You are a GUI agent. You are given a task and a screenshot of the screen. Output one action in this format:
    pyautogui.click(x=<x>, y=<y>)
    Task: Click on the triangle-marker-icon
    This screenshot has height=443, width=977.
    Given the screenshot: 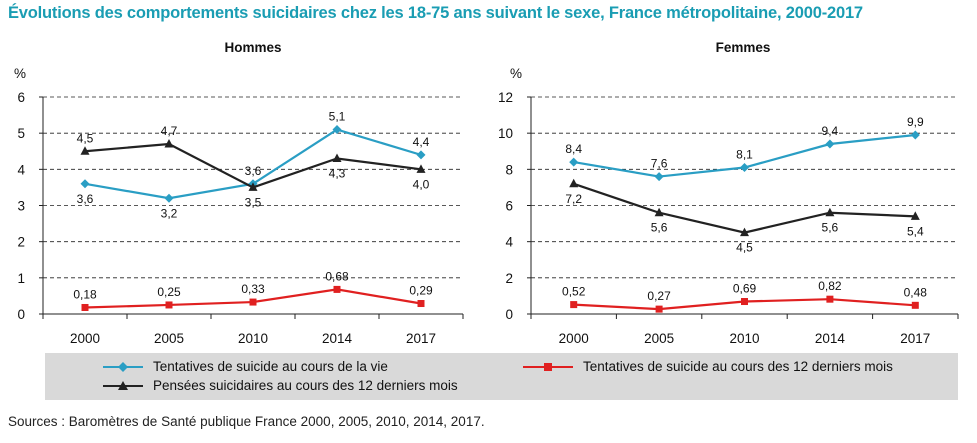 What is the action you would take?
    pyautogui.click(x=123, y=385)
    